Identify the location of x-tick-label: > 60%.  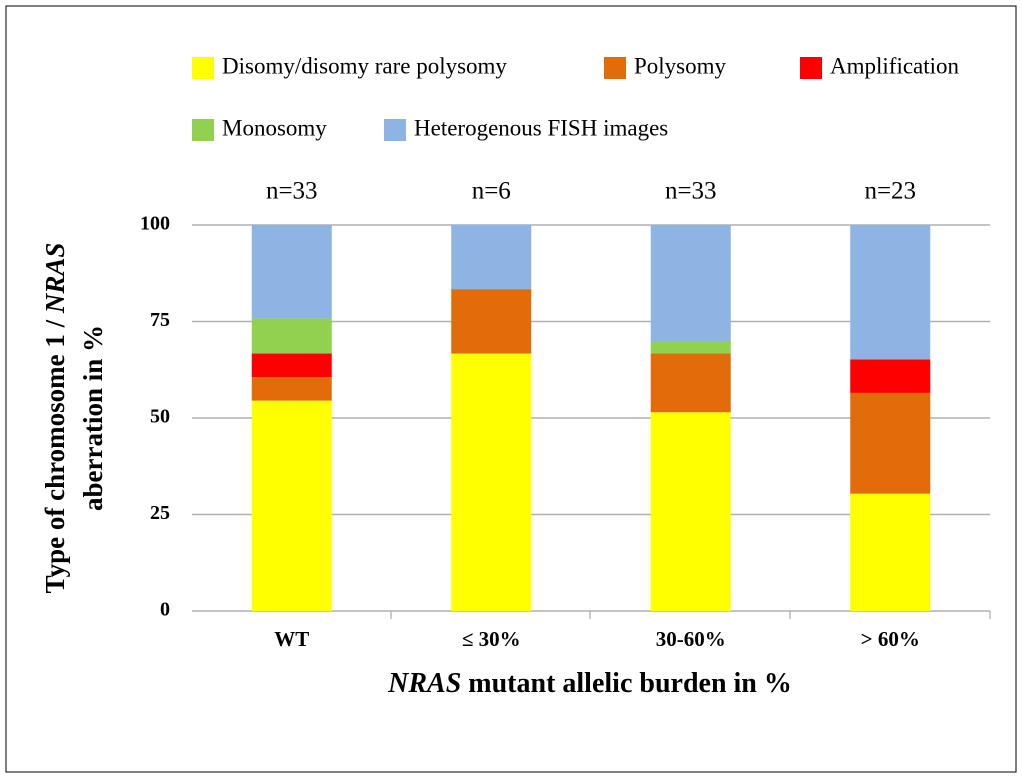
(890, 639).